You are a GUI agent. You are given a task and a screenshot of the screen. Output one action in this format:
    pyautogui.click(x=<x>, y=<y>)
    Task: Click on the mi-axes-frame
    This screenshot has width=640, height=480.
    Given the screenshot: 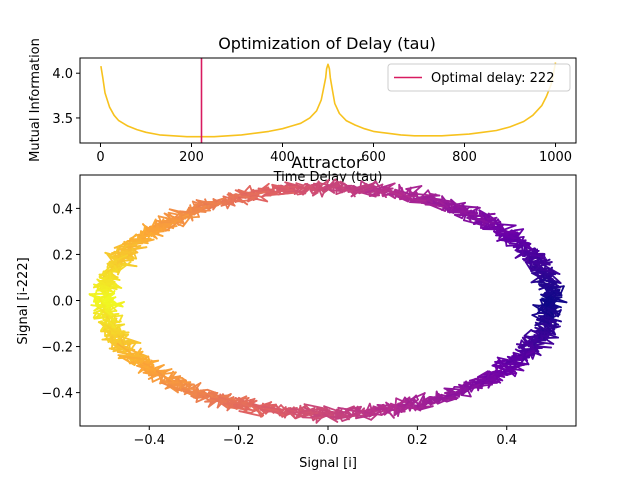 What is the action you would take?
    pyautogui.click(x=328, y=100)
    